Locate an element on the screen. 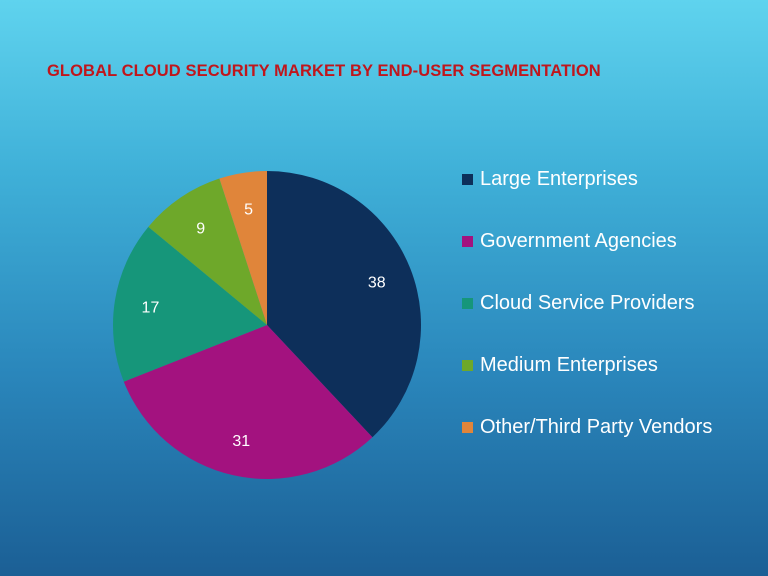 The height and width of the screenshot is (576, 768). legend-label: Cloud Service Providers is located at coordinates (587, 303).